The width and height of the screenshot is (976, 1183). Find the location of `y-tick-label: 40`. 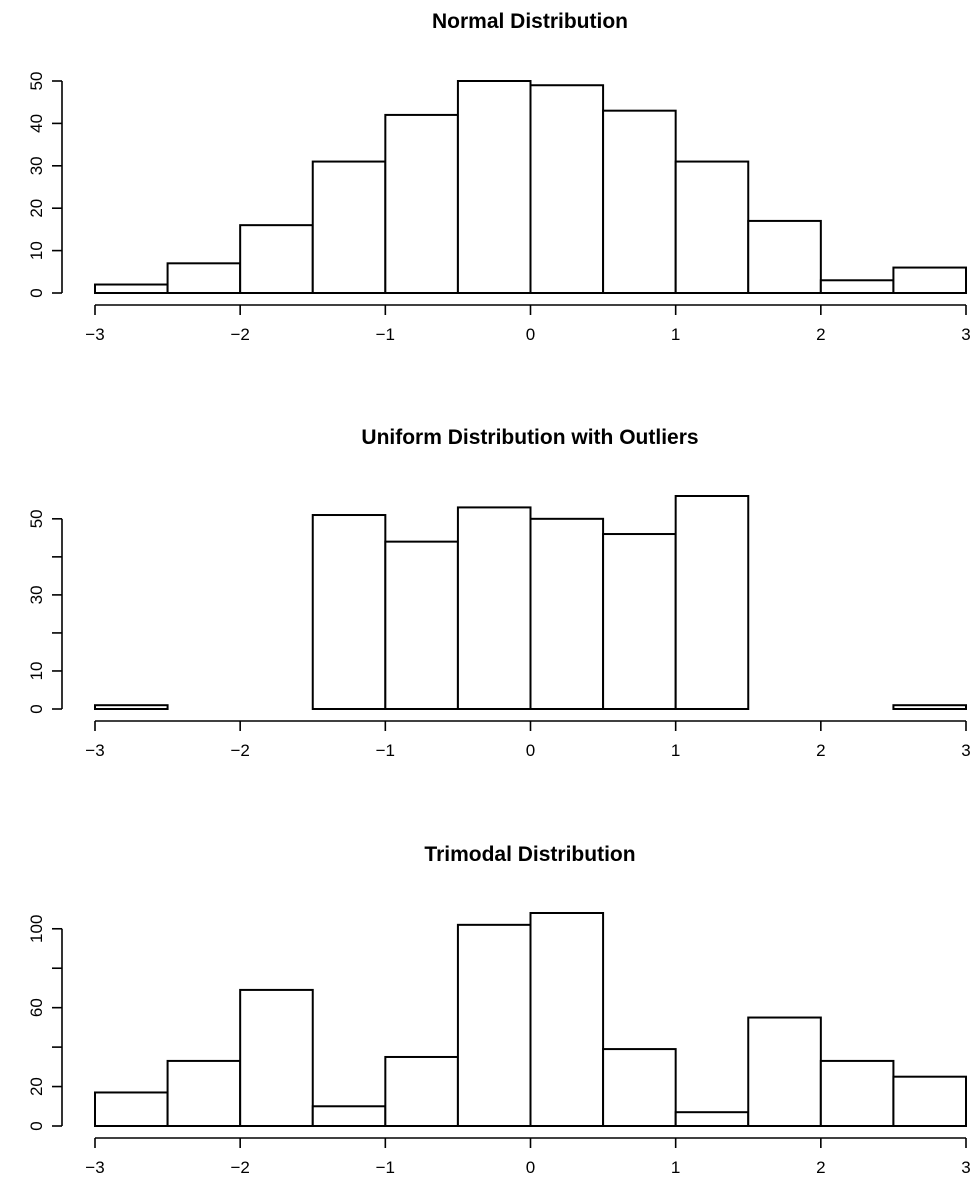

y-tick-label: 40 is located at coordinates (36, 123).